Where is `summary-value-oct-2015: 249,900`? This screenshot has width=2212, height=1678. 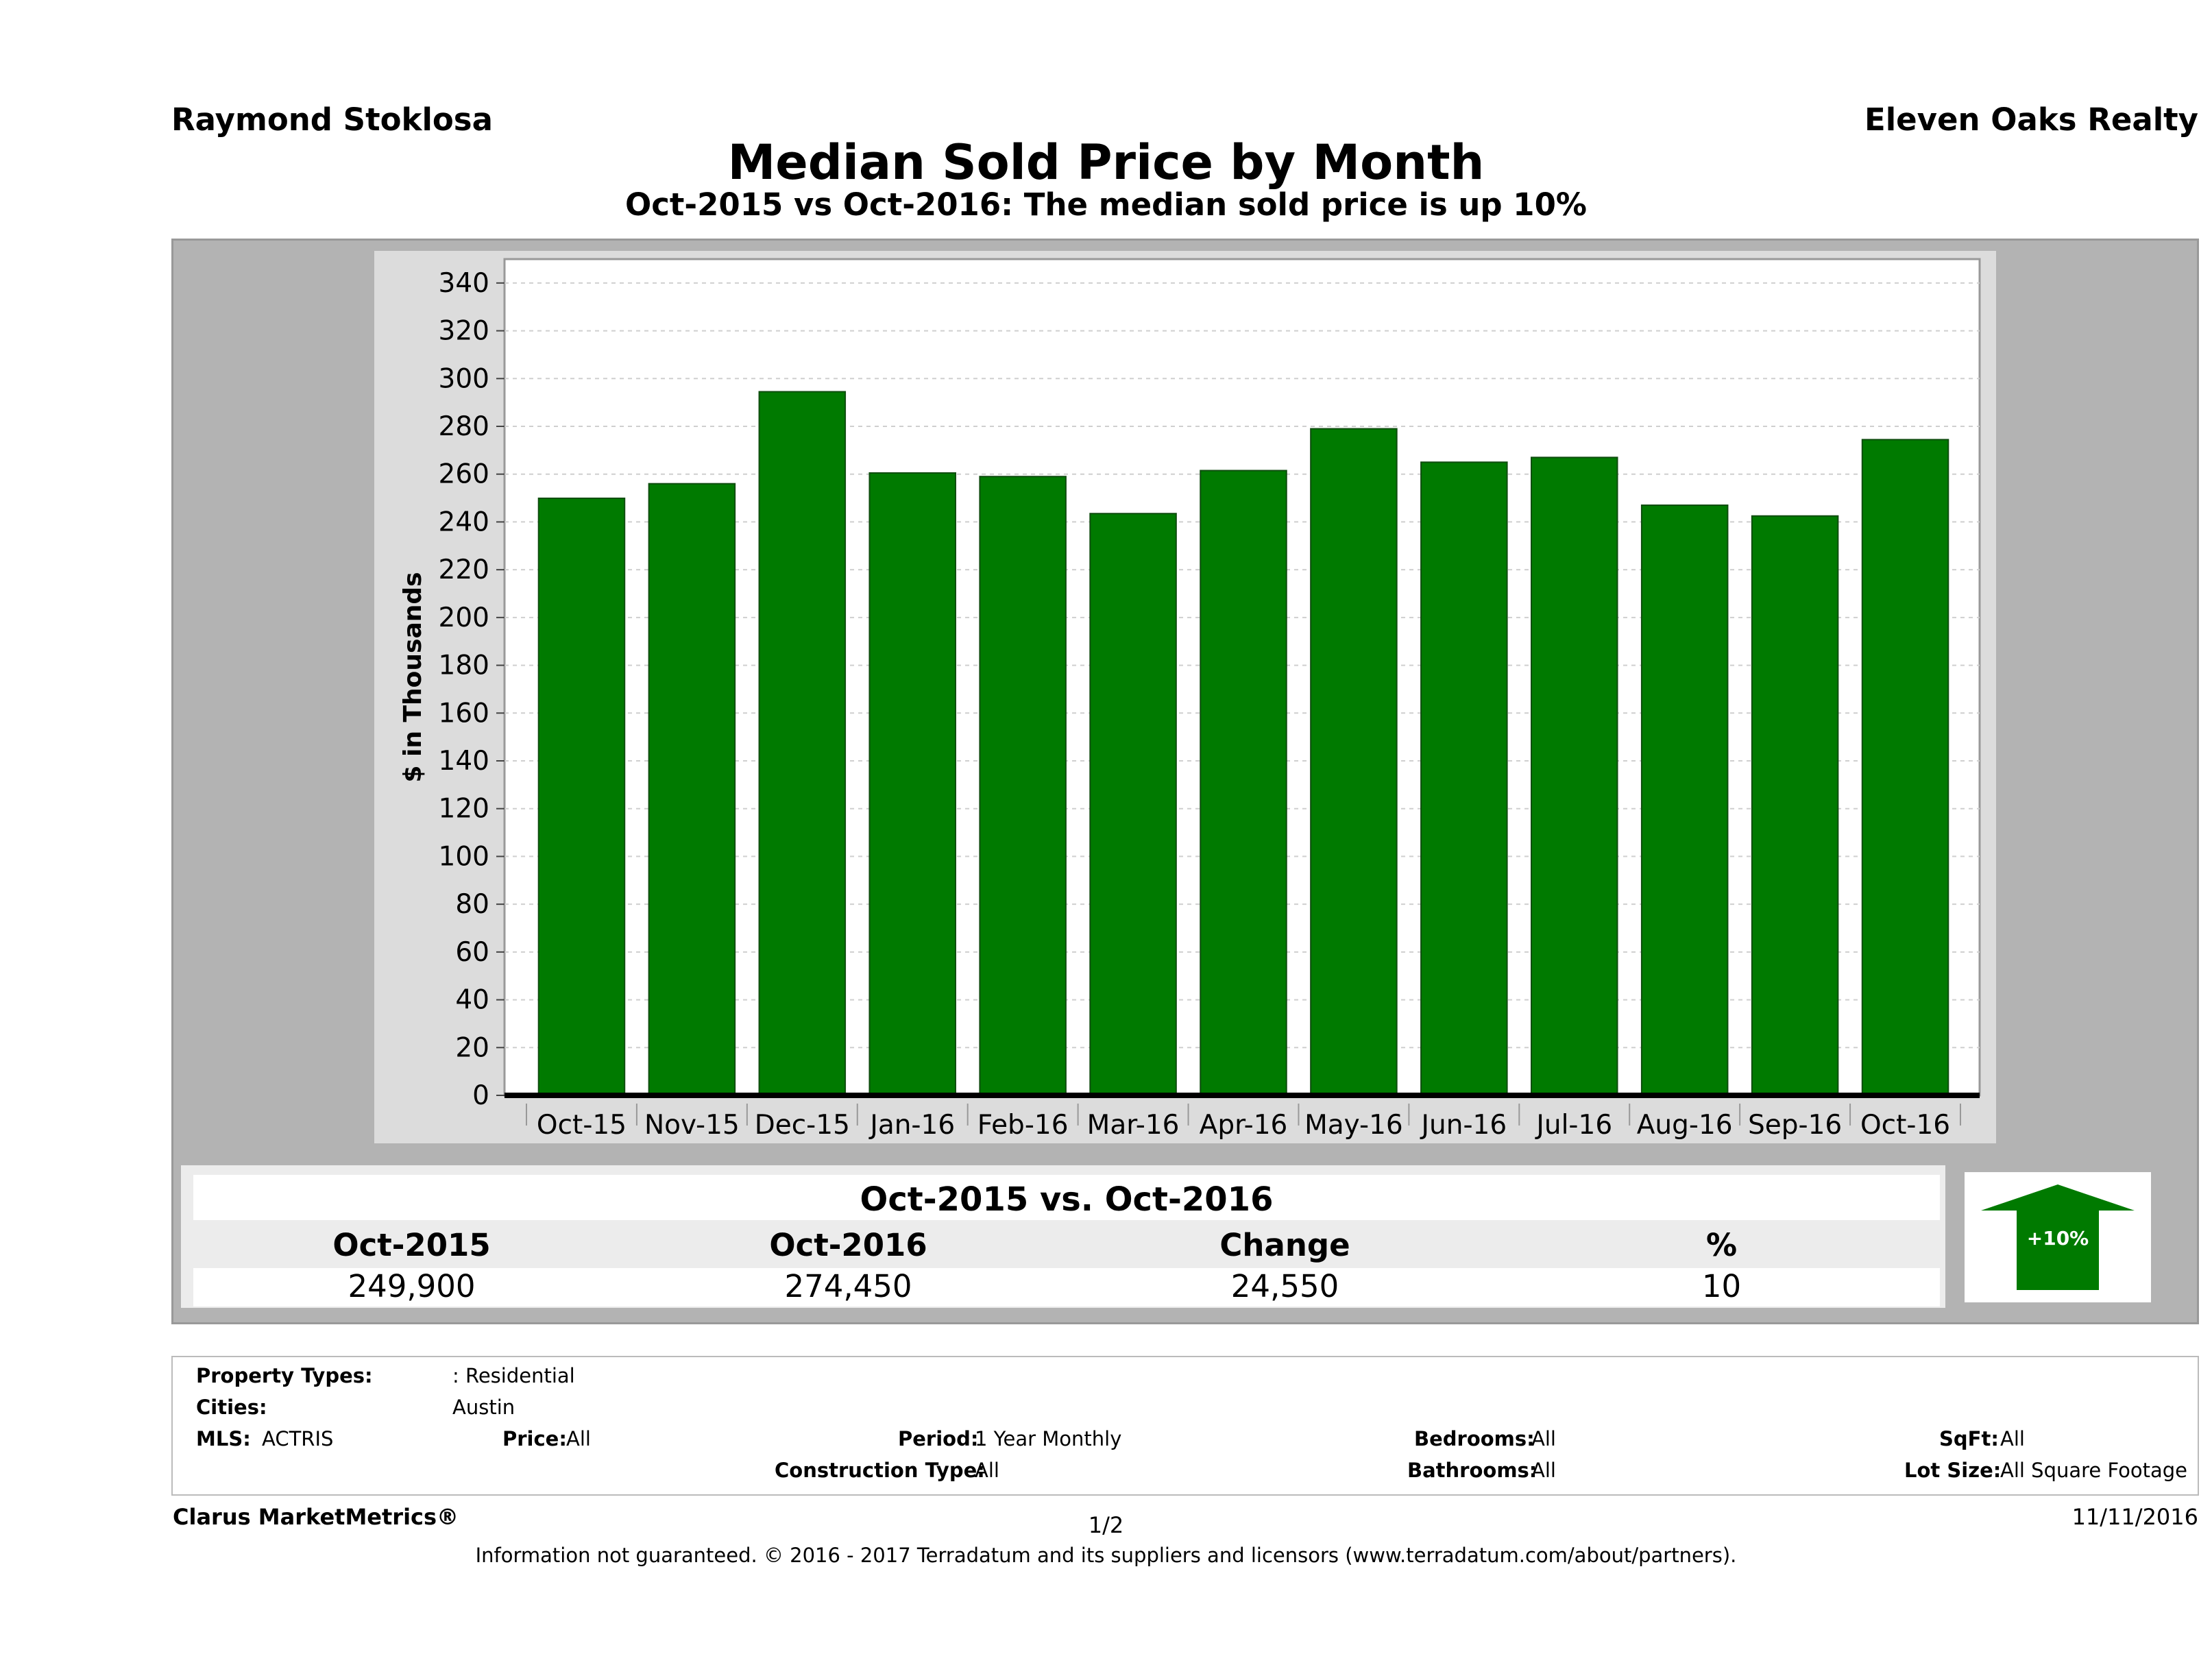
summary-value-oct-2015: 249,900 is located at coordinates (412, 1286).